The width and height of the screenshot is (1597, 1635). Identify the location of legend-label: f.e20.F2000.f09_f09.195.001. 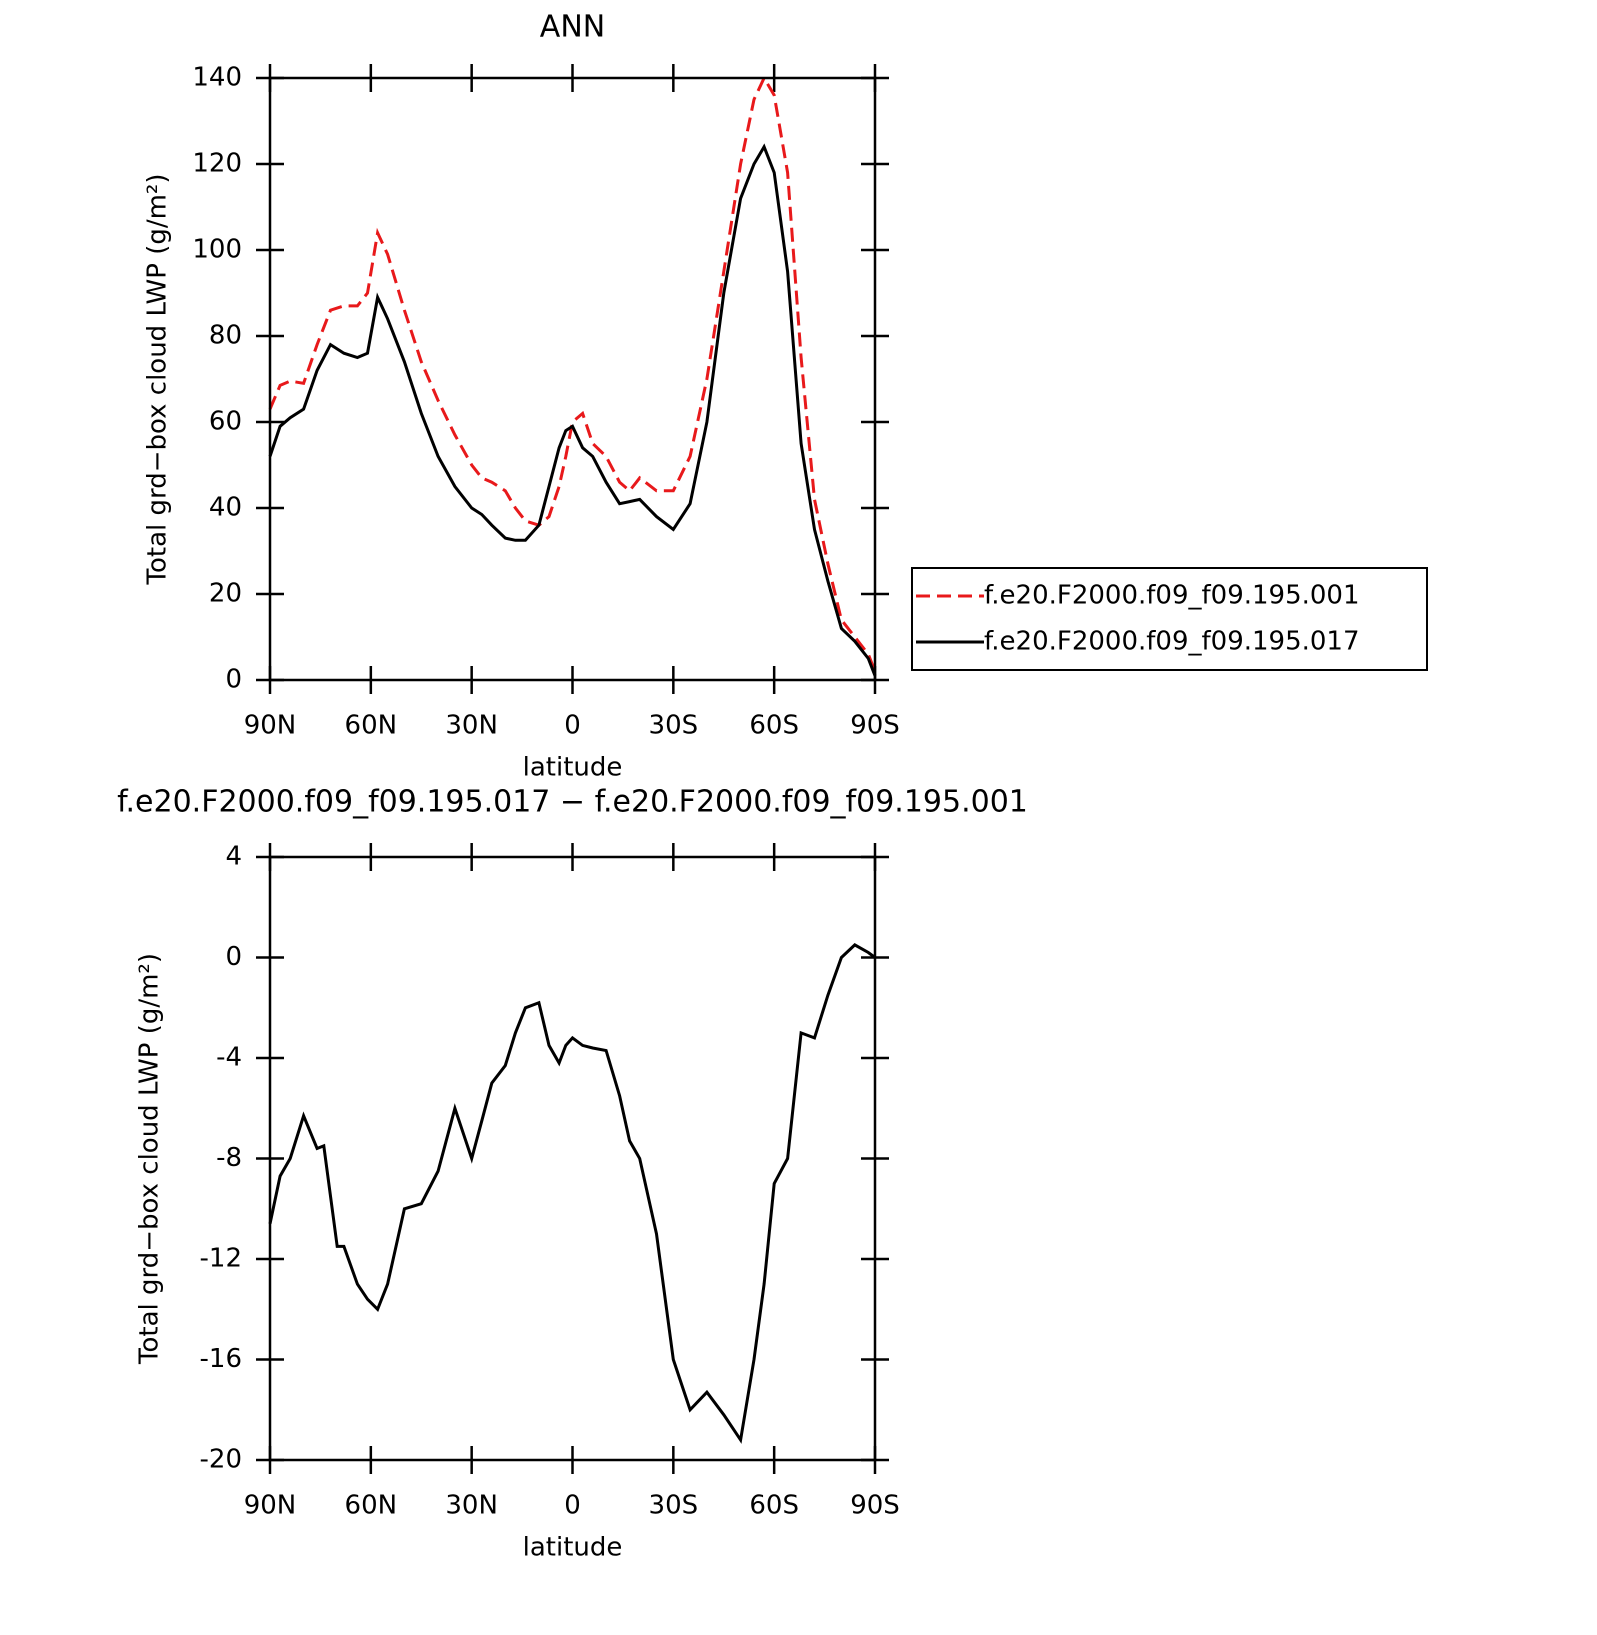
(1172, 596).